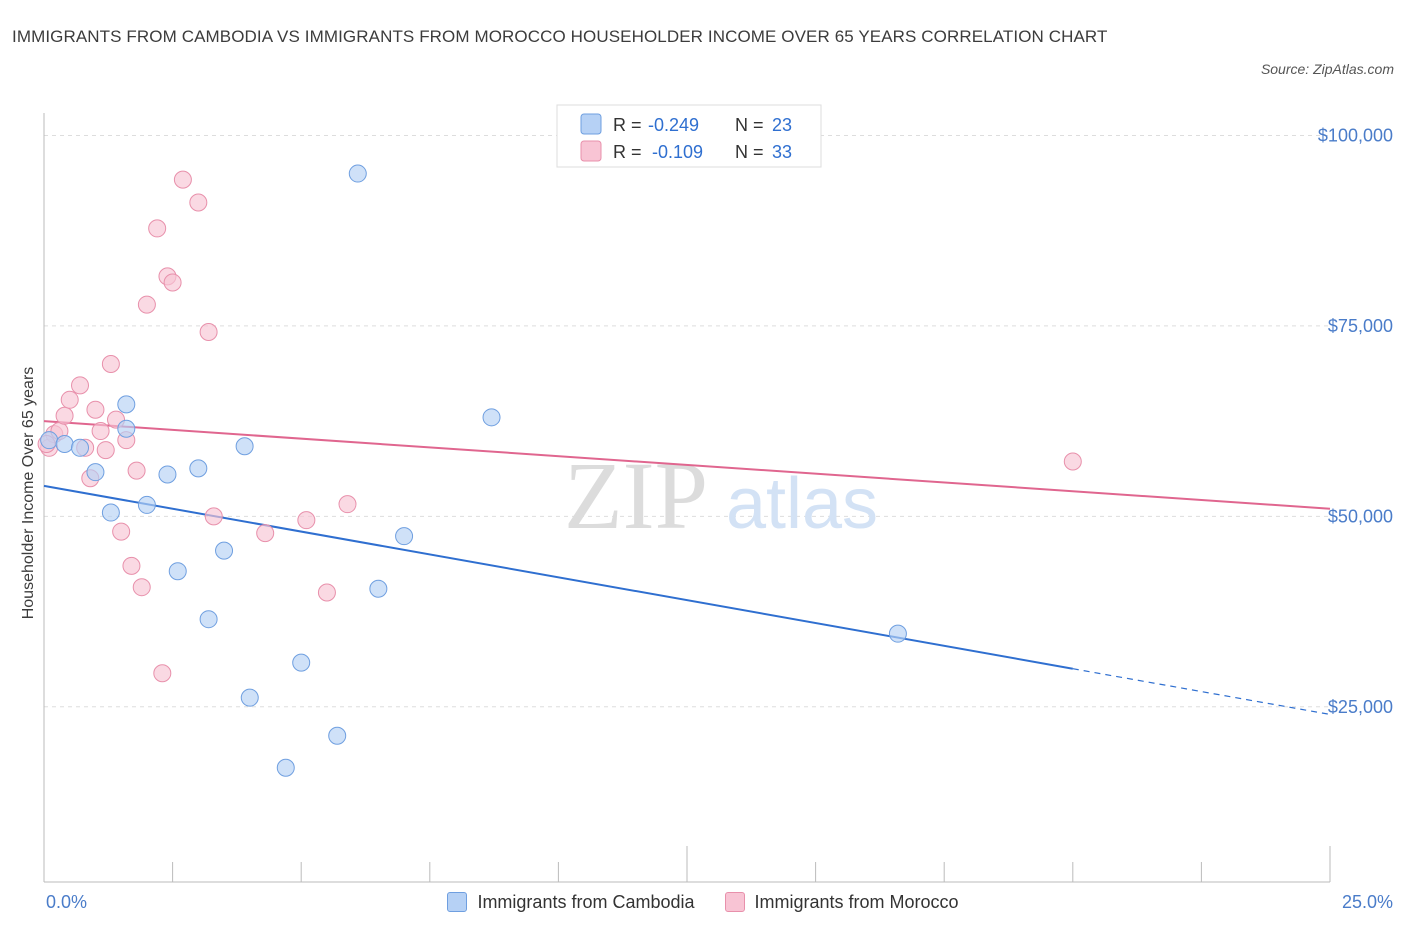 The image size is (1406, 930). Describe the element at coordinates (802, 504) in the screenshot. I see `watermark-atlas: atlas` at that location.